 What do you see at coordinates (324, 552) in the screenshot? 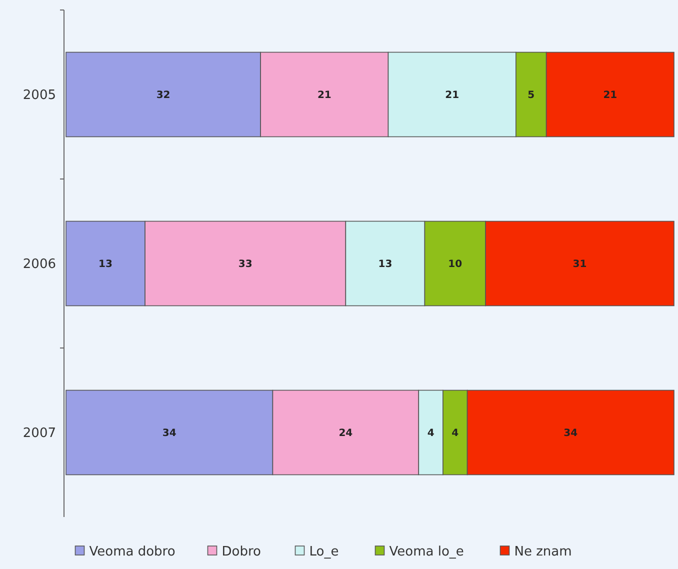
I see `legend-label: Lo_e` at bounding box center [324, 552].